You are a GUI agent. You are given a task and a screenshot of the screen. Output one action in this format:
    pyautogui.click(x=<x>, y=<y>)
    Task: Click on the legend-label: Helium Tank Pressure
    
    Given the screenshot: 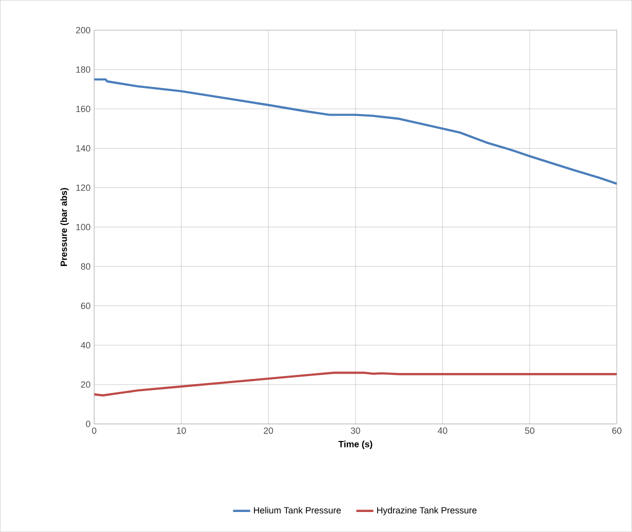 What is the action you would take?
    pyautogui.click(x=297, y=510)
    